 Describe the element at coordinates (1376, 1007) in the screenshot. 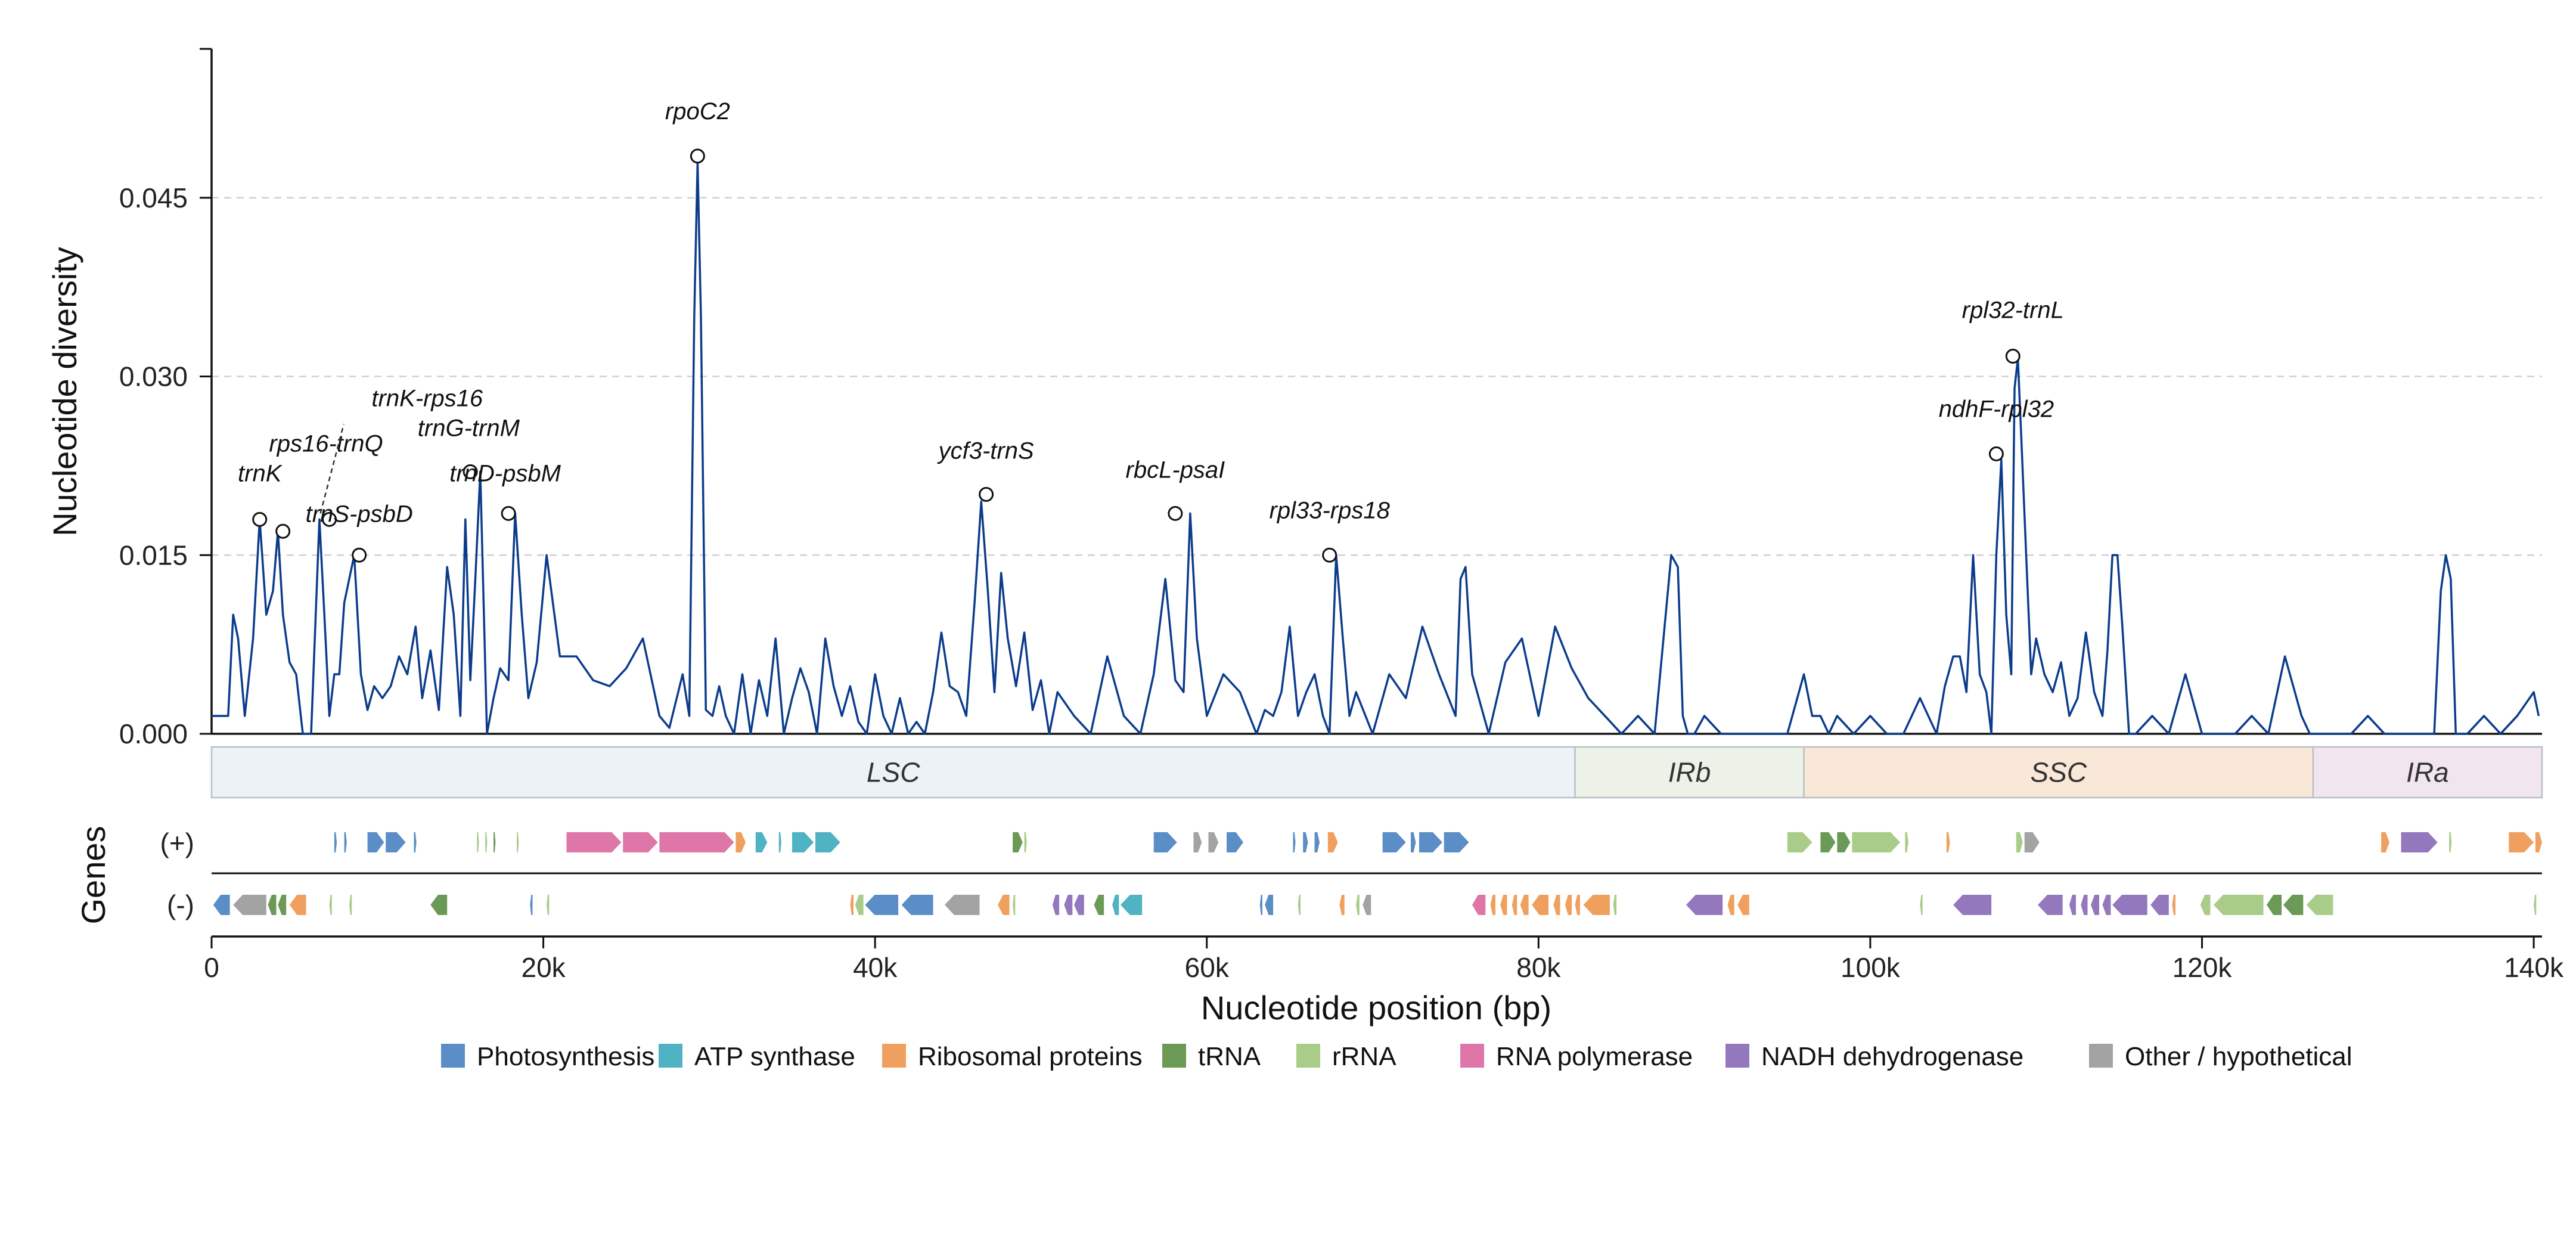

I see `x-axis-title: Nucleotide position (bp)` at that location.